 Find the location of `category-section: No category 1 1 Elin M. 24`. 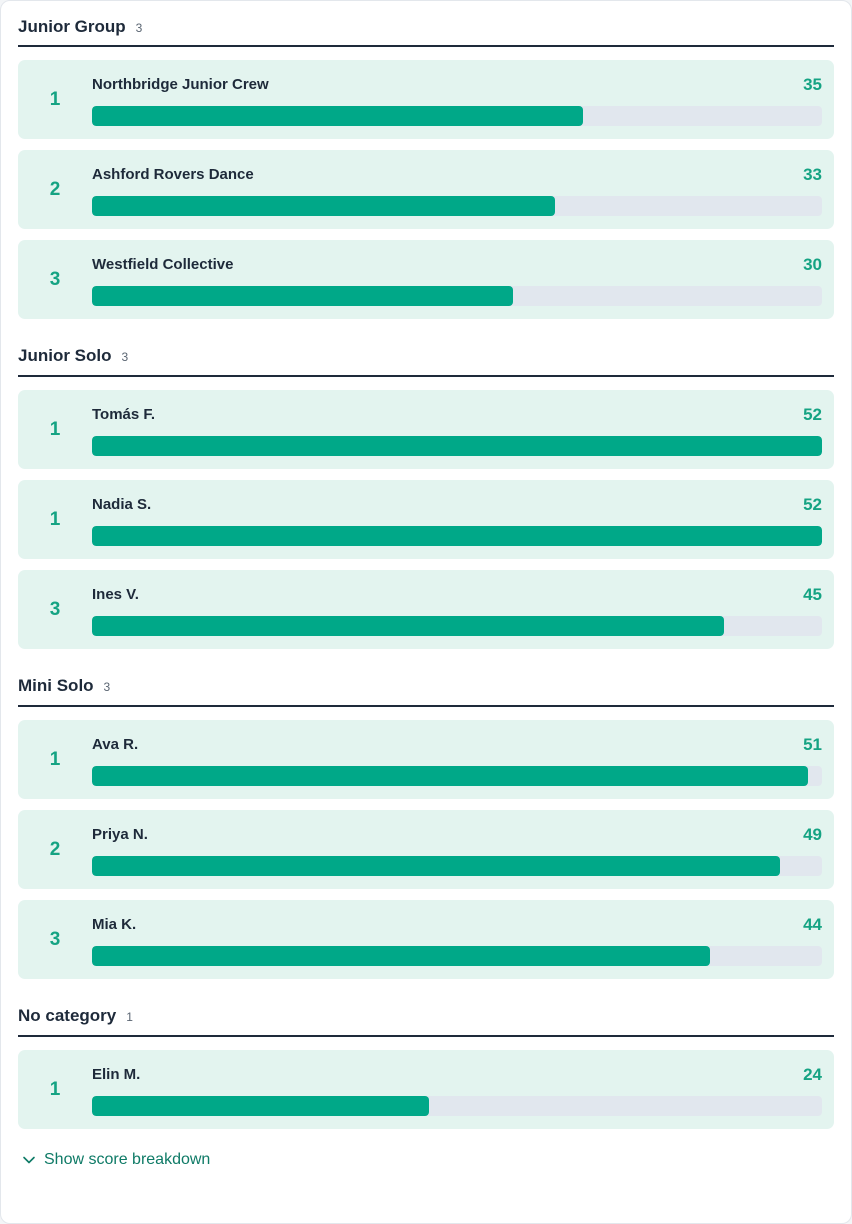

category-section: No category 1 1 Elin M. 24 is located at coordinates (426, 1059).